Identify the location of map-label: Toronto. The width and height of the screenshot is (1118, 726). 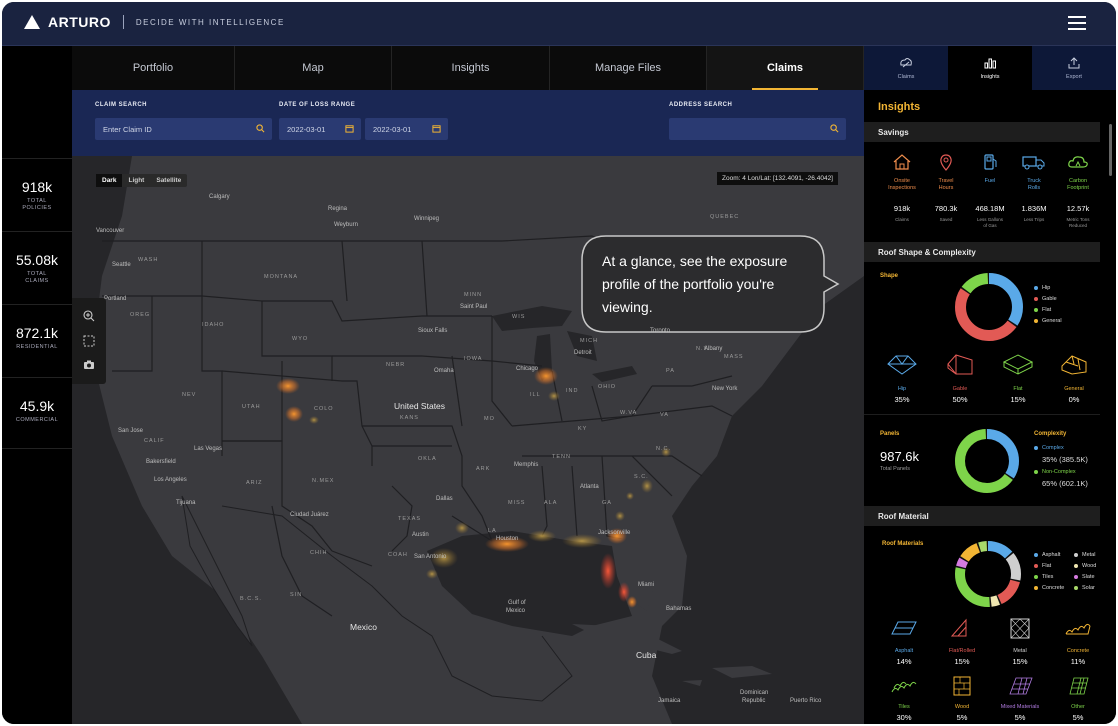
(660, 331).